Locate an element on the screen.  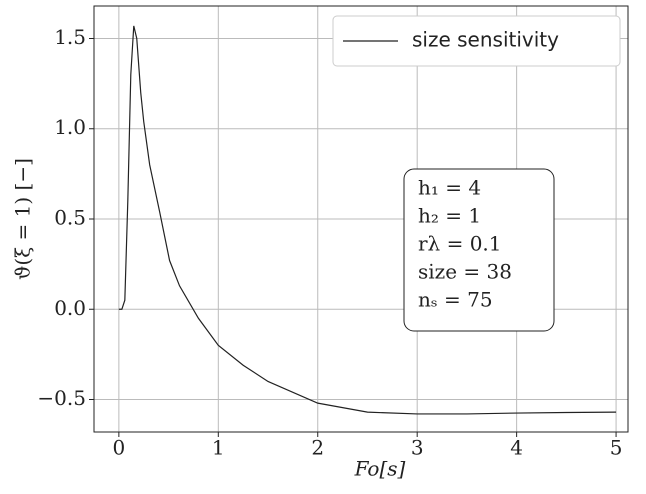
y-axis-label: ϑ(ξ = 1) [−] is located at coordinates (23, 219).